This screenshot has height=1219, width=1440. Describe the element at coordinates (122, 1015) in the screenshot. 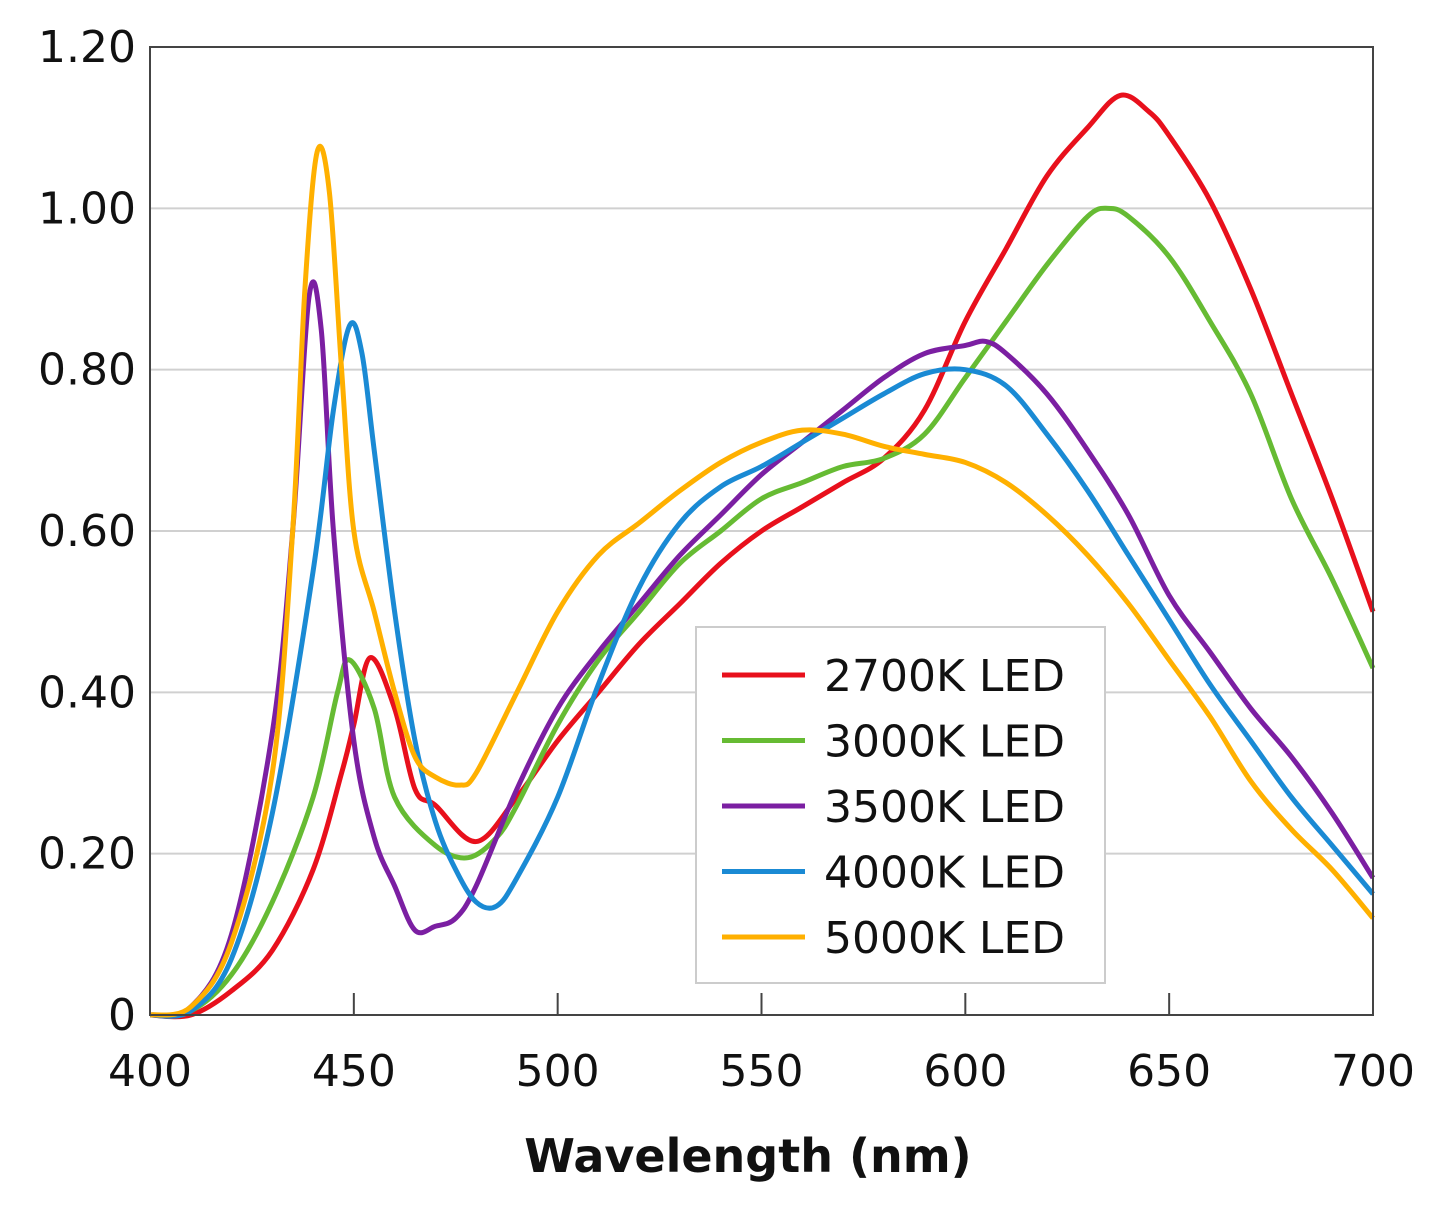

I see `y-tick-label: 0` at that location.